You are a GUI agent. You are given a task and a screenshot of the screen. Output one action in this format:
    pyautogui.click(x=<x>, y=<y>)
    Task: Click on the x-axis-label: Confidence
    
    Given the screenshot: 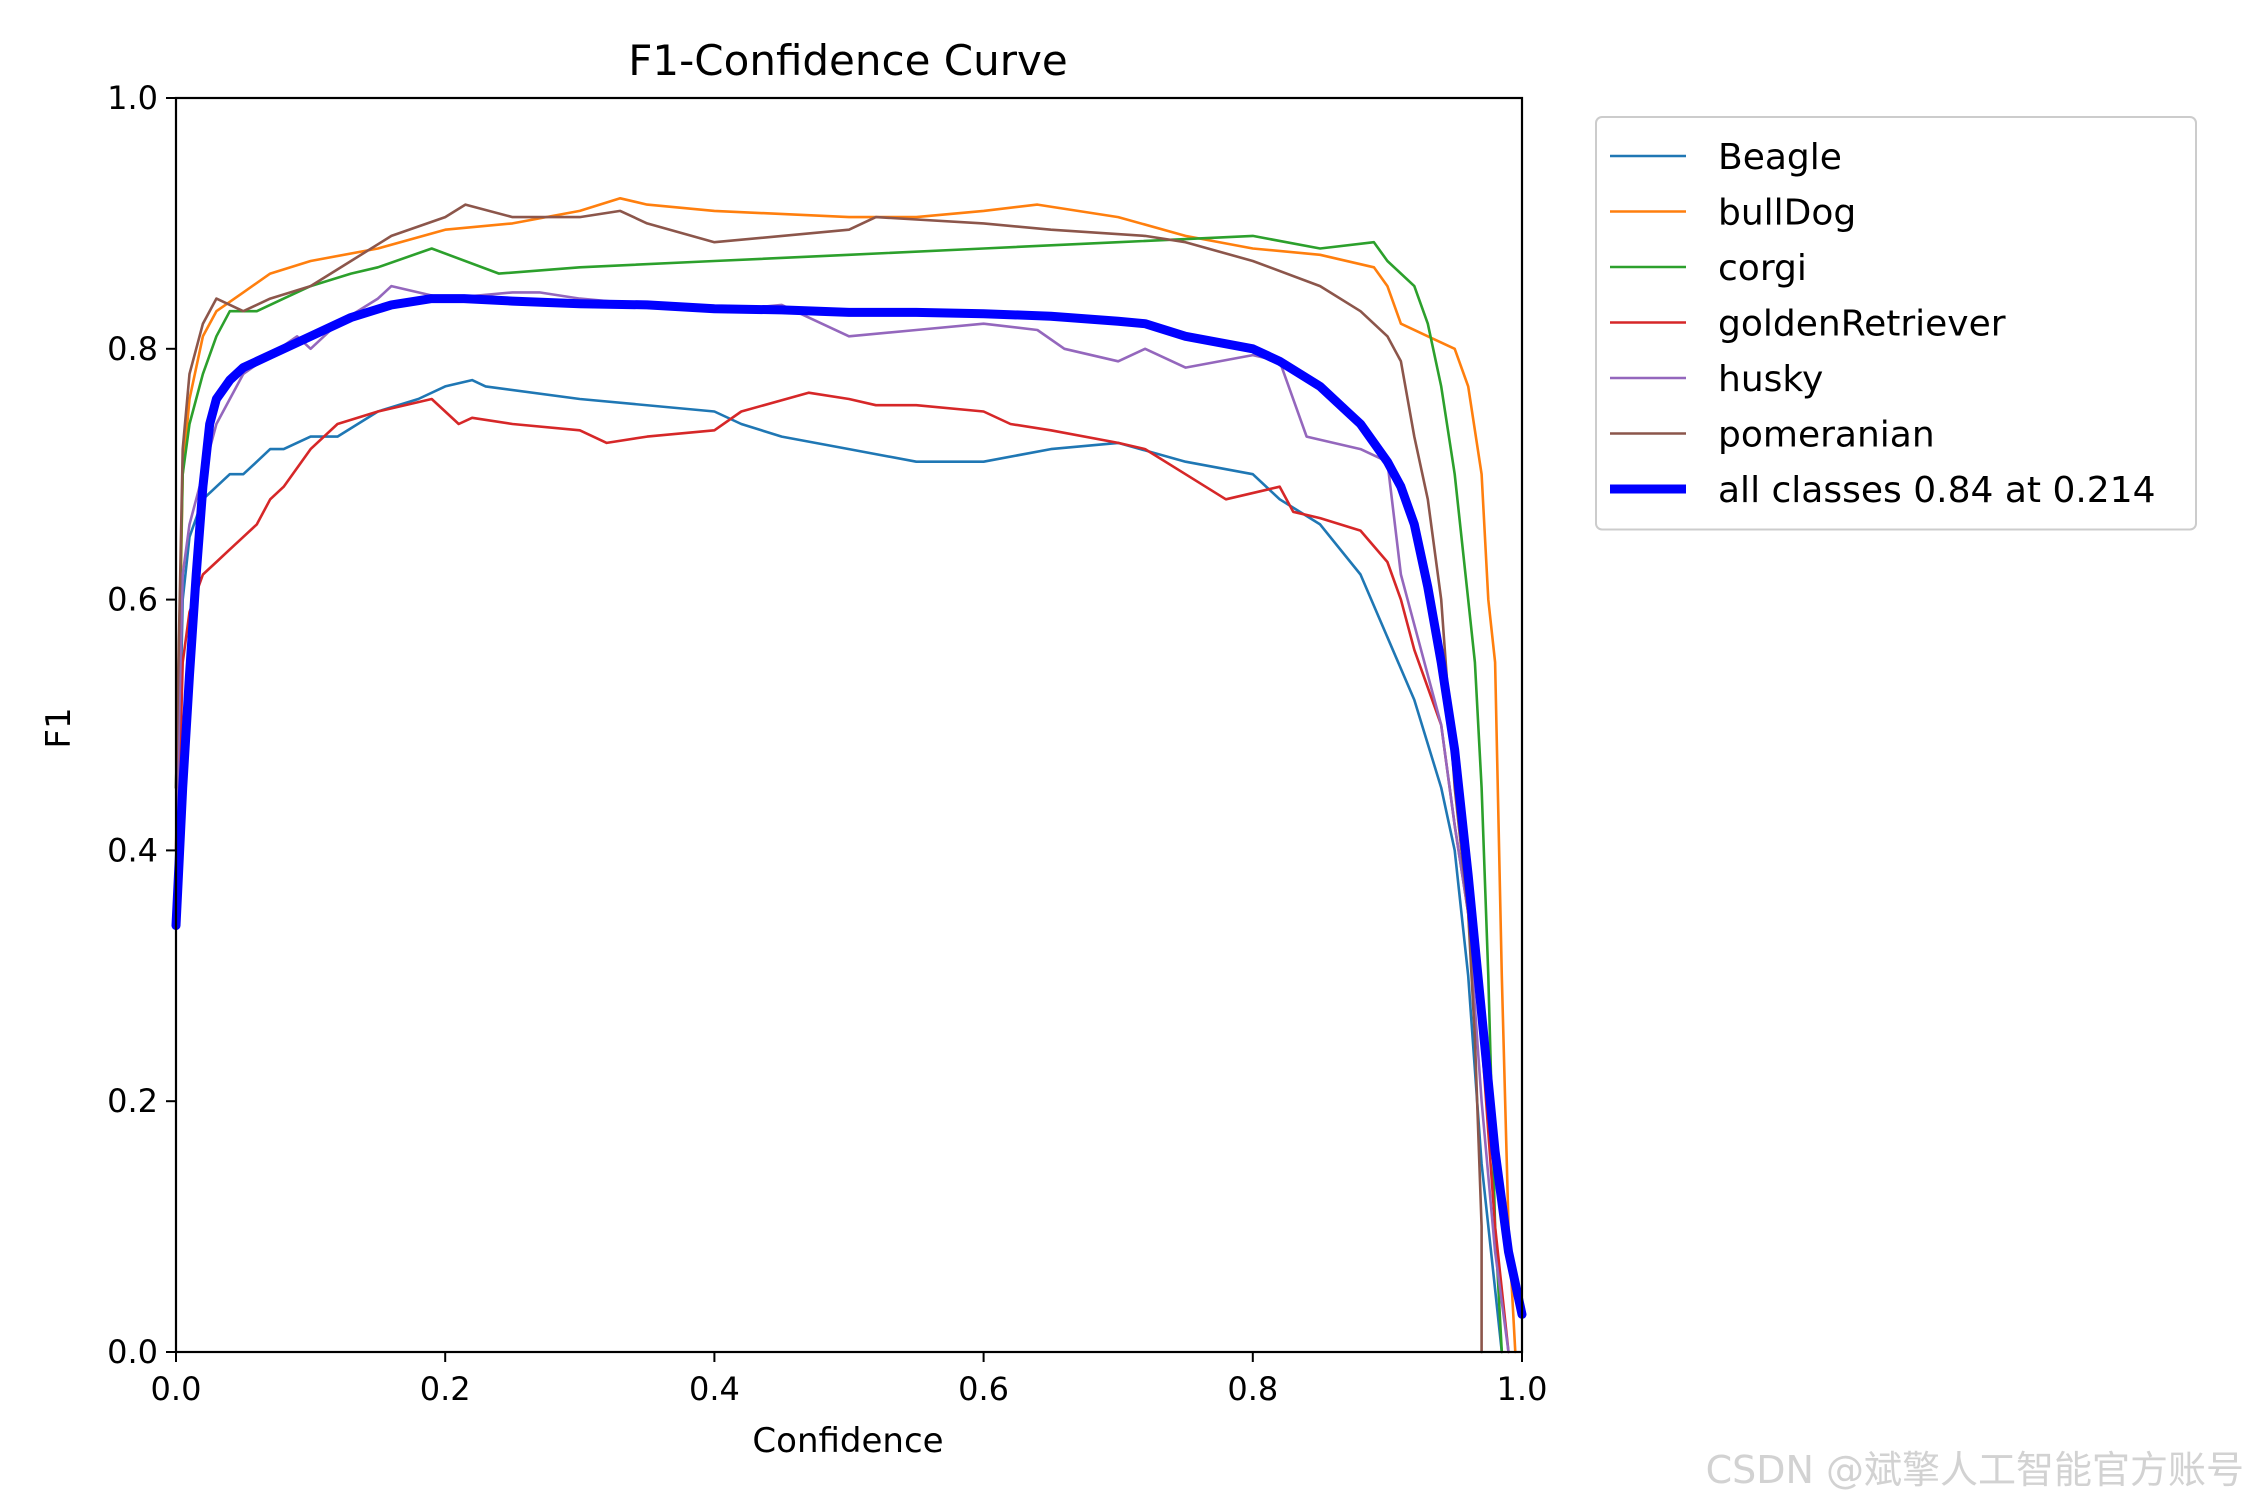 What is the action you would take?
    pyautogui.click(x=847, y=1441)
    